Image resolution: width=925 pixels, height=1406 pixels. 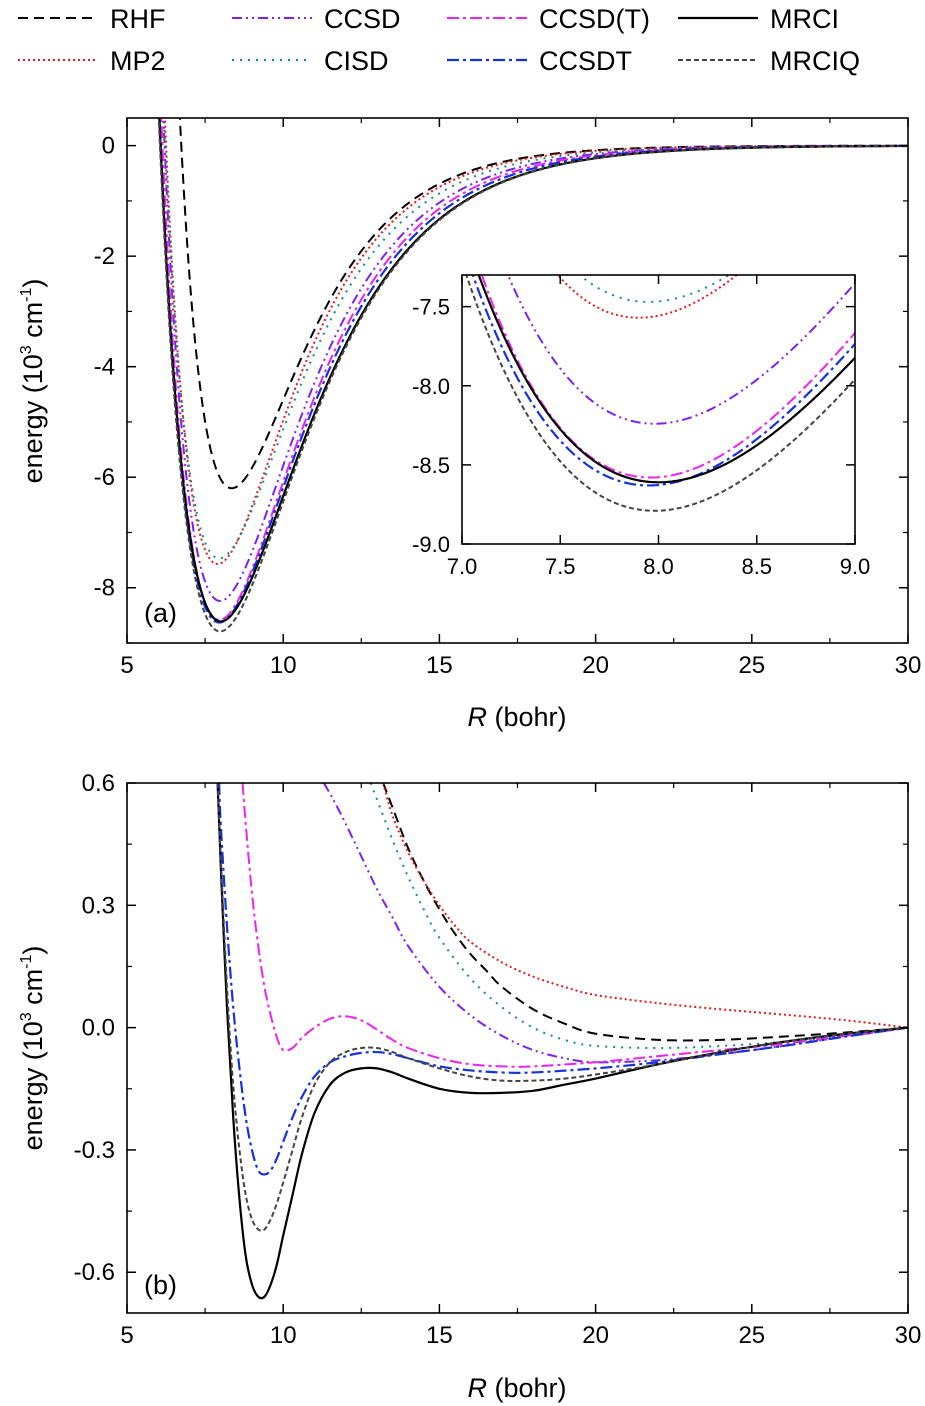 I want to click on legend-label-mrciq: MRCIQ, so click(x=815, y=61).